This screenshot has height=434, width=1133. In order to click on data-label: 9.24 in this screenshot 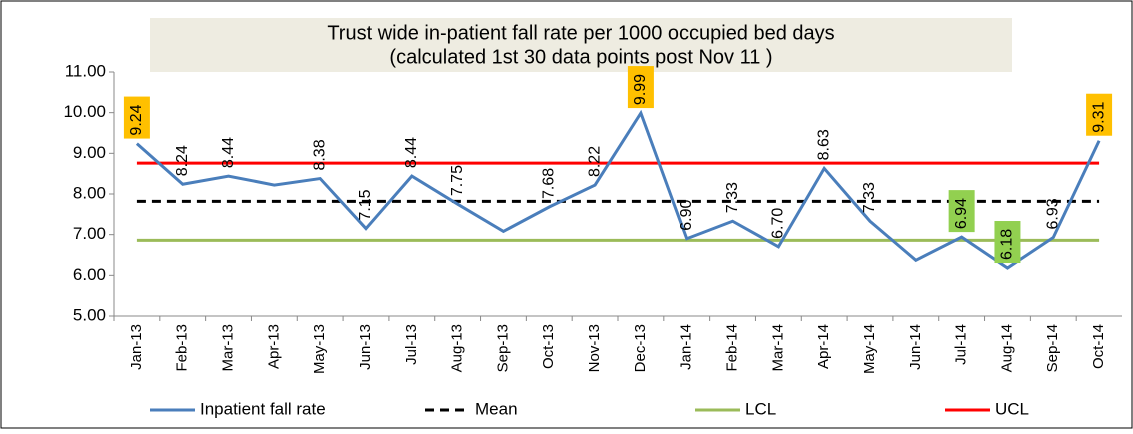, I will do `click(136, 119)`.